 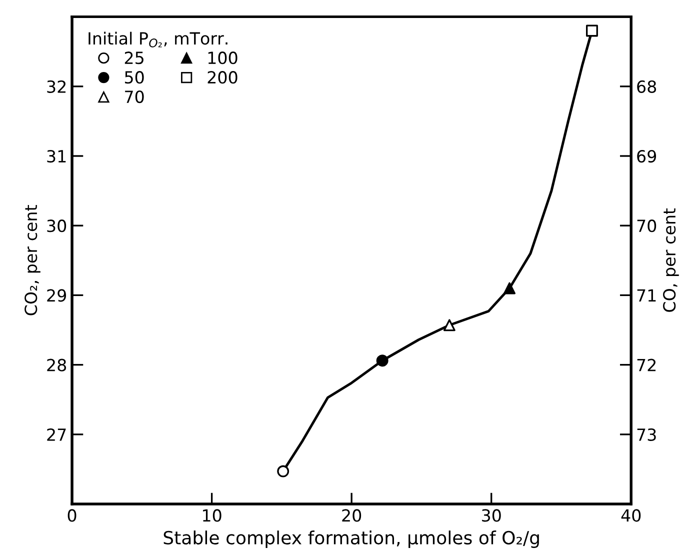 What do you see at coordinates (72, 515) in the screenshot?
I see `x-tick-label: 0` at bounding box center [72, 515].